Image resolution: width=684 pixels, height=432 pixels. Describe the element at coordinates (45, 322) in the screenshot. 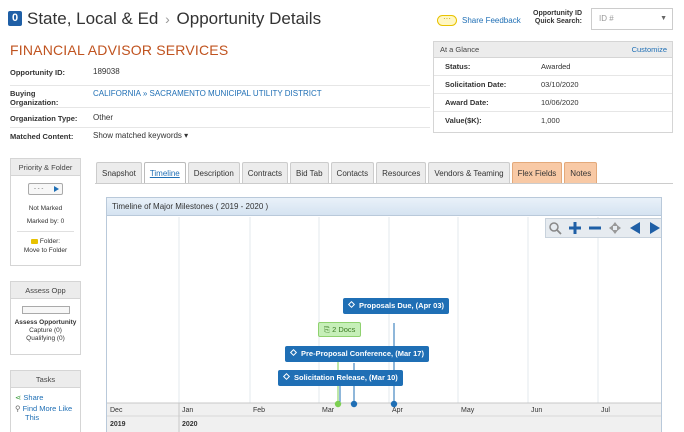

I see `assess-opportunity-link: Assess Opportunity` at that location.